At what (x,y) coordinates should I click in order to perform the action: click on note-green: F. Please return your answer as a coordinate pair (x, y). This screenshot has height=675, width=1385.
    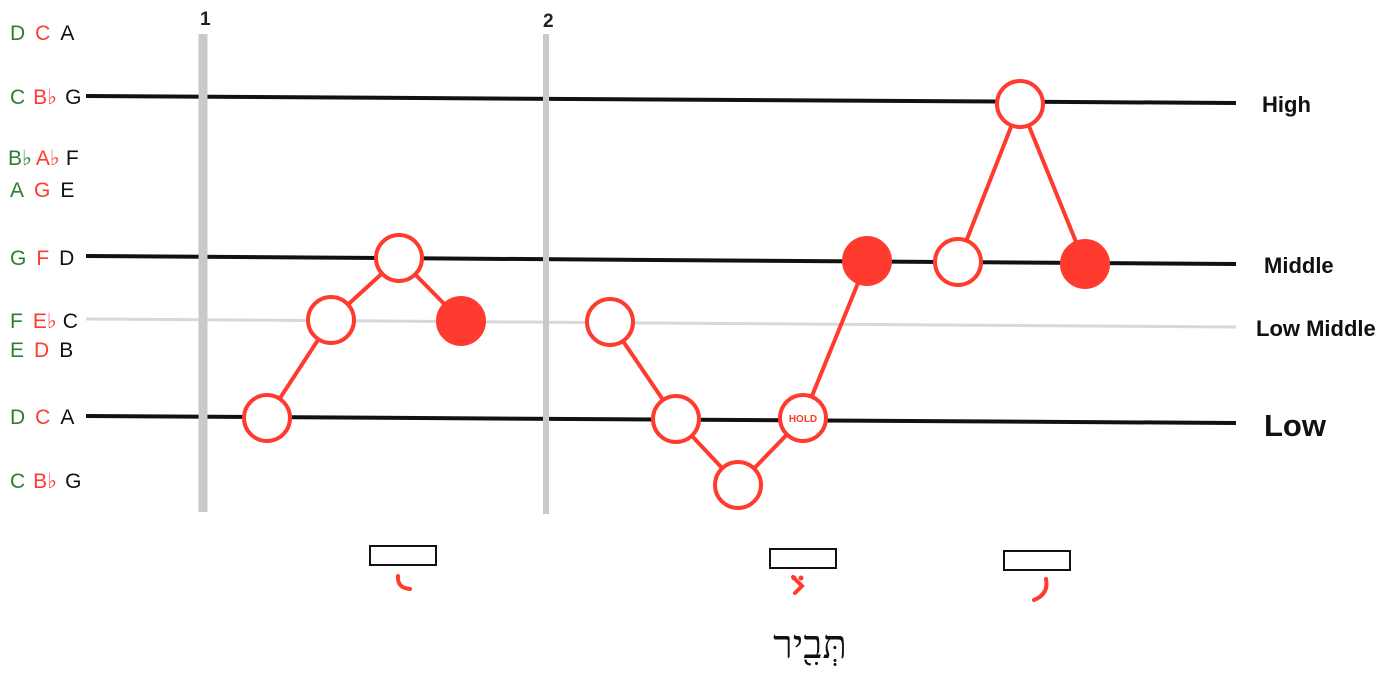
    Looking at the image, I should click on (16, 321).